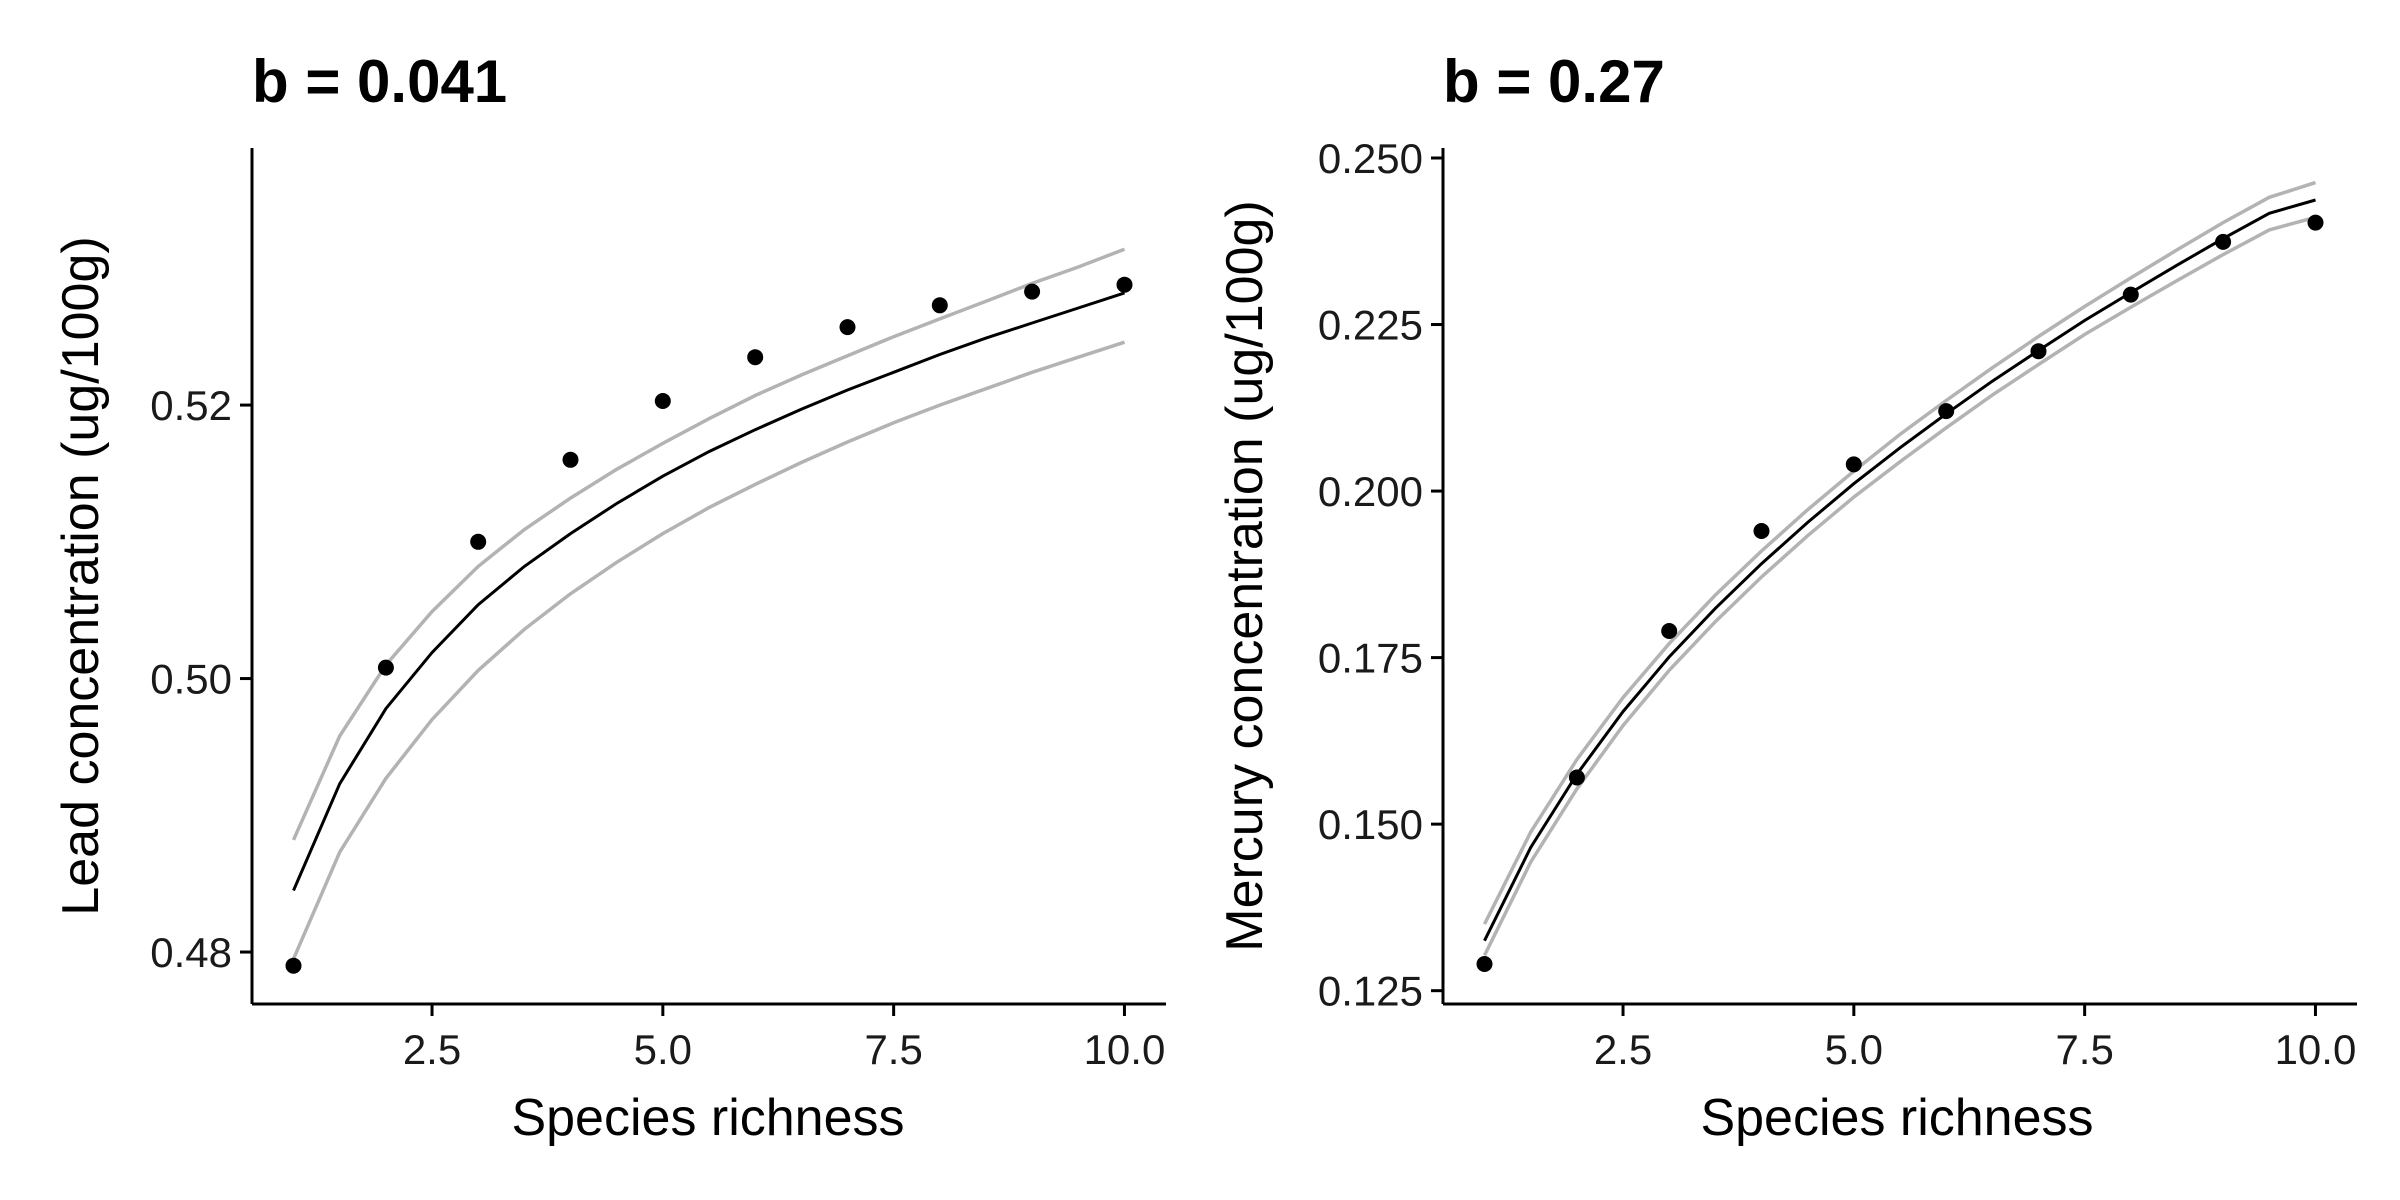 The width and height of the screenshot is (2400, 1200). I want to click on lead-x-axis-label: Species richness, so click(707, 1118).